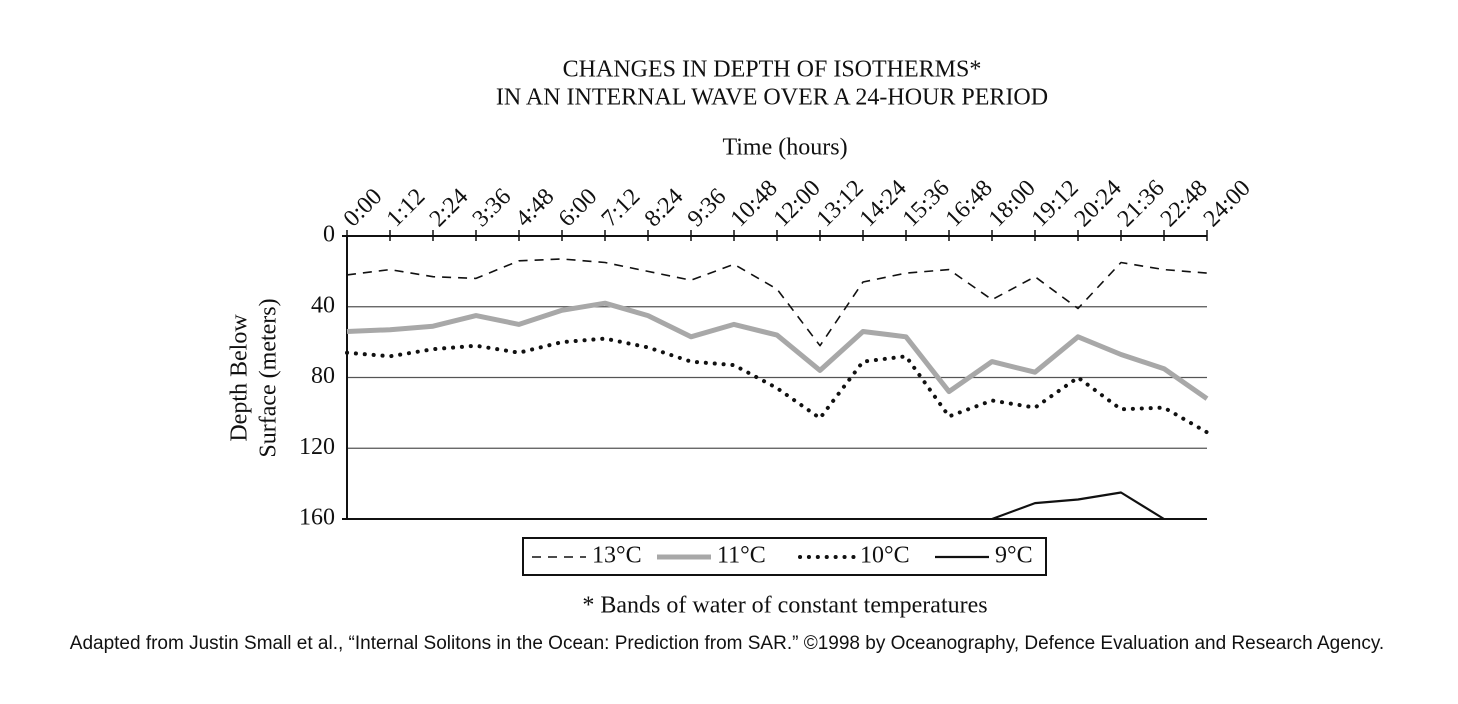 The width and height of the screenshot is (1458, 704). What do you see at coordinates (1055, 203) in the screenshot?
I see `x-tick-label: 19:12` at bounding box center [1055, 203].